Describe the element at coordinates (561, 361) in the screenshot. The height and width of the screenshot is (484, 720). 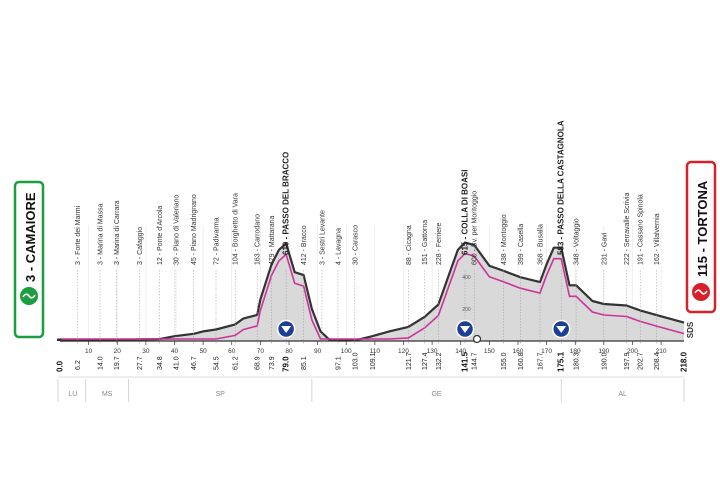
I see `km-label: 175.1` at that location.